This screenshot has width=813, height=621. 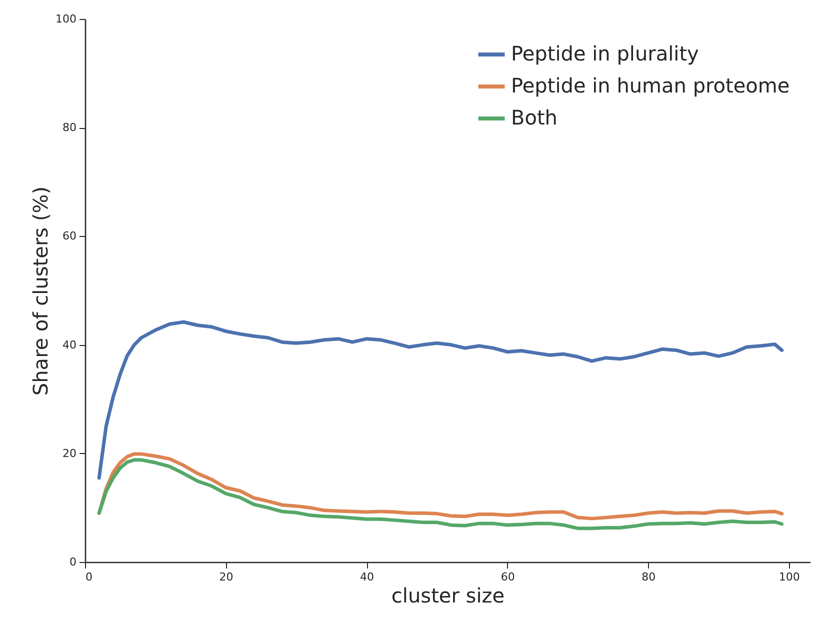 I want to click on y-axis-title: Share of clusters (%), so click(x=40, y=291).